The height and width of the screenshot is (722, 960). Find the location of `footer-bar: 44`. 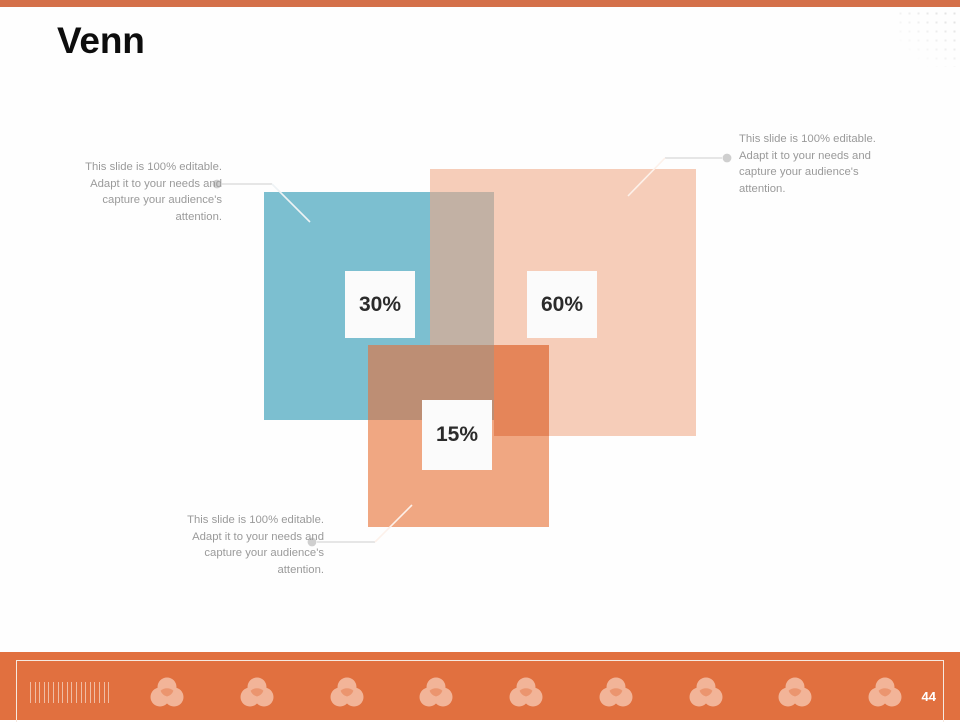

footer-bar: 44 is located at coordinates (480, 687).